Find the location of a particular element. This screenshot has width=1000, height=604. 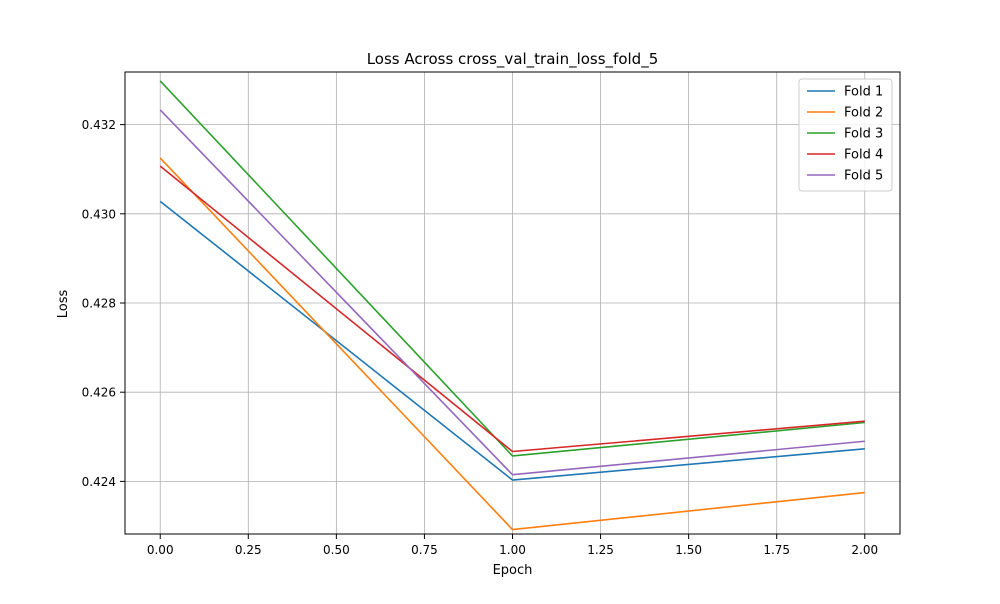

x-tick-label: 1.50 is located at coordinates (688, 550).